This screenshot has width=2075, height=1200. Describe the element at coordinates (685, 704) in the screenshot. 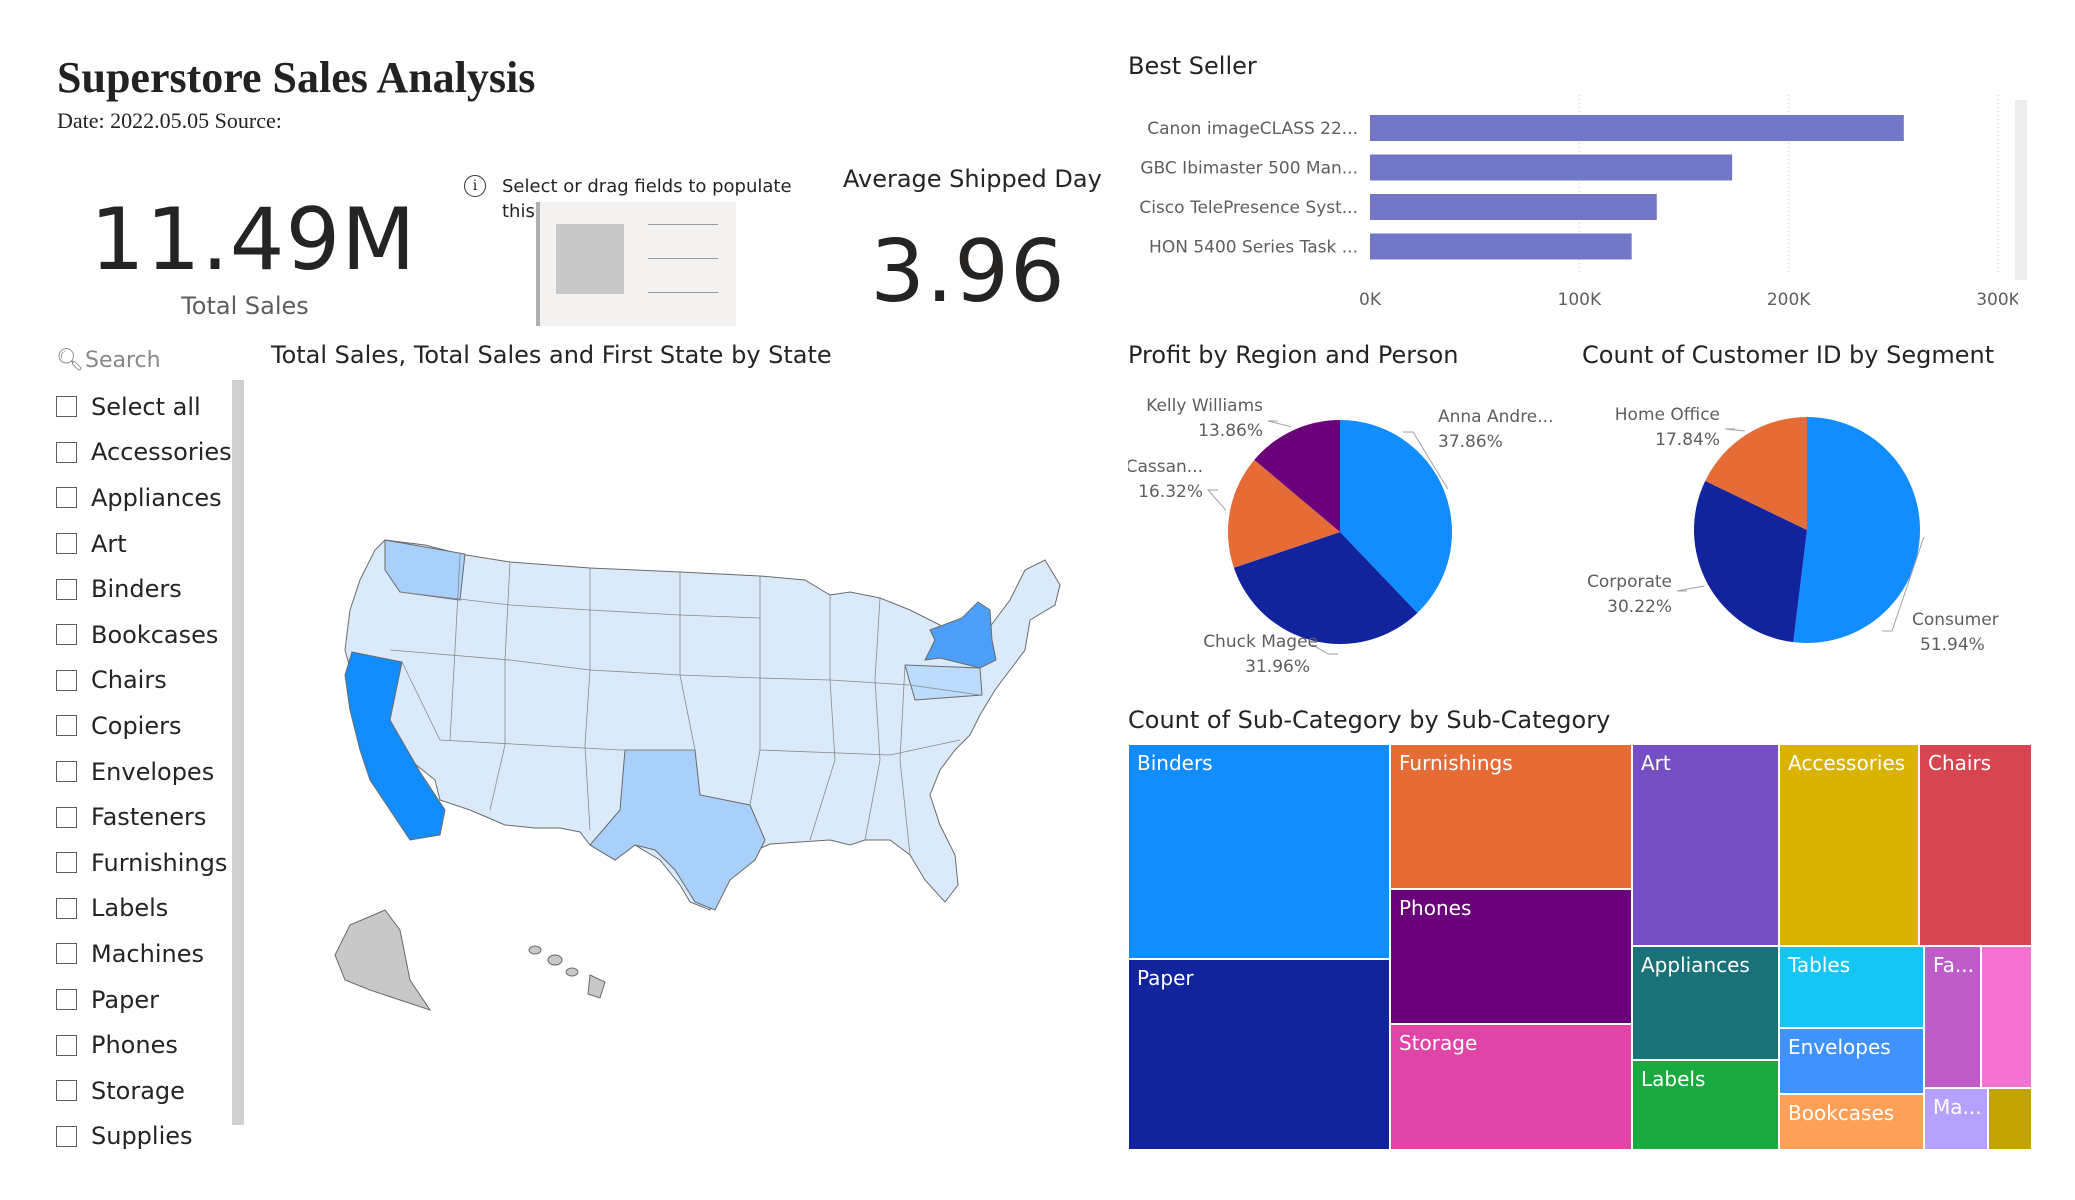

I see `state-borders` at that location.